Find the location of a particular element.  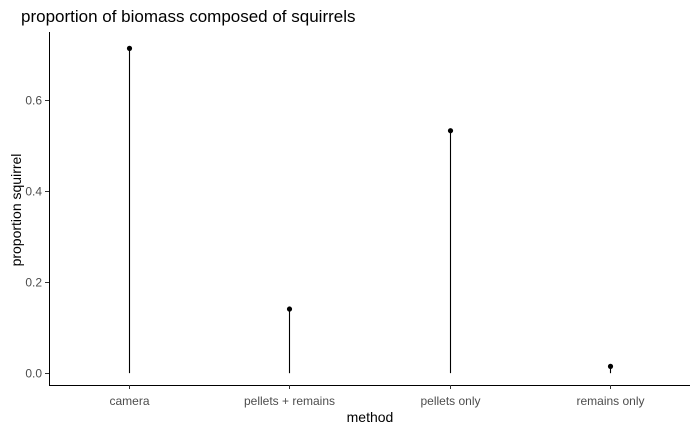

x-tick-label: pellets only is located at coordinates (450, 401).